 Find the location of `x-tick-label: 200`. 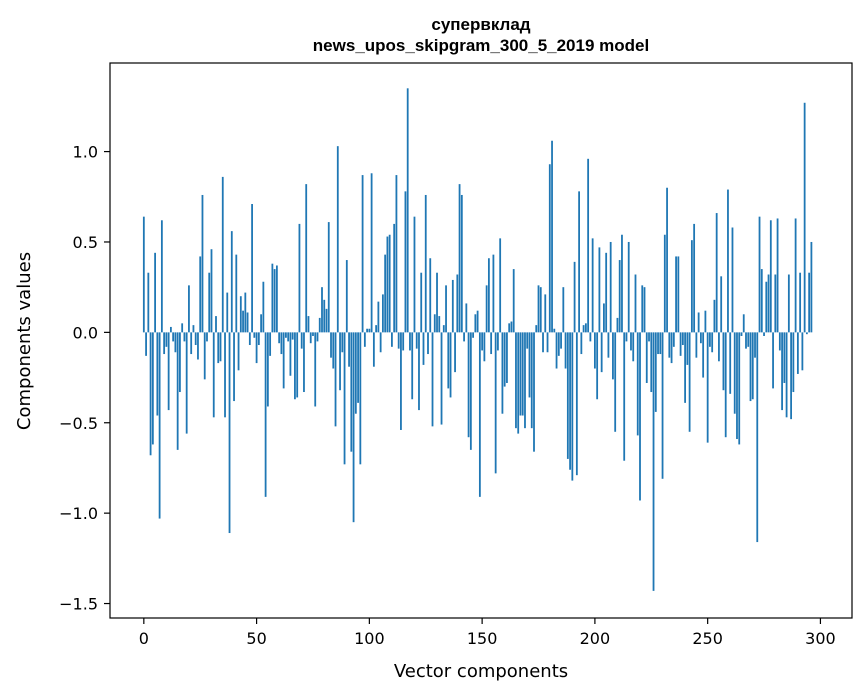

x-tick-label: 200 is located at coordinates (595, 638).